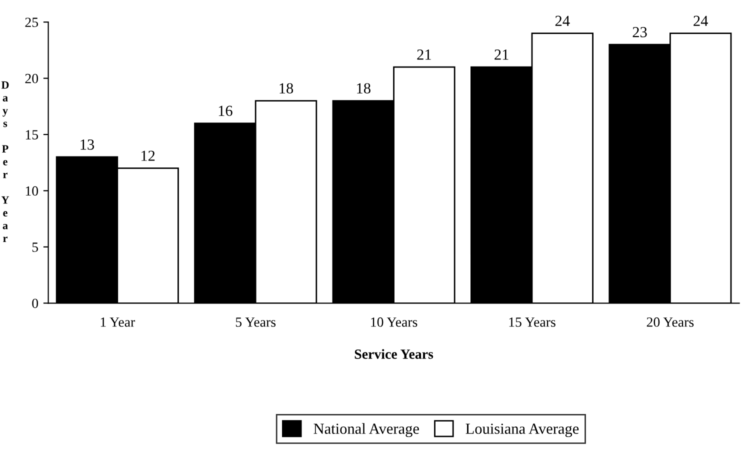 The width and height of the screenshot is (743, 460). Describe the element at coordinates (35, 303) in the screenshot. I see `y-tick-label: 0` at that location.